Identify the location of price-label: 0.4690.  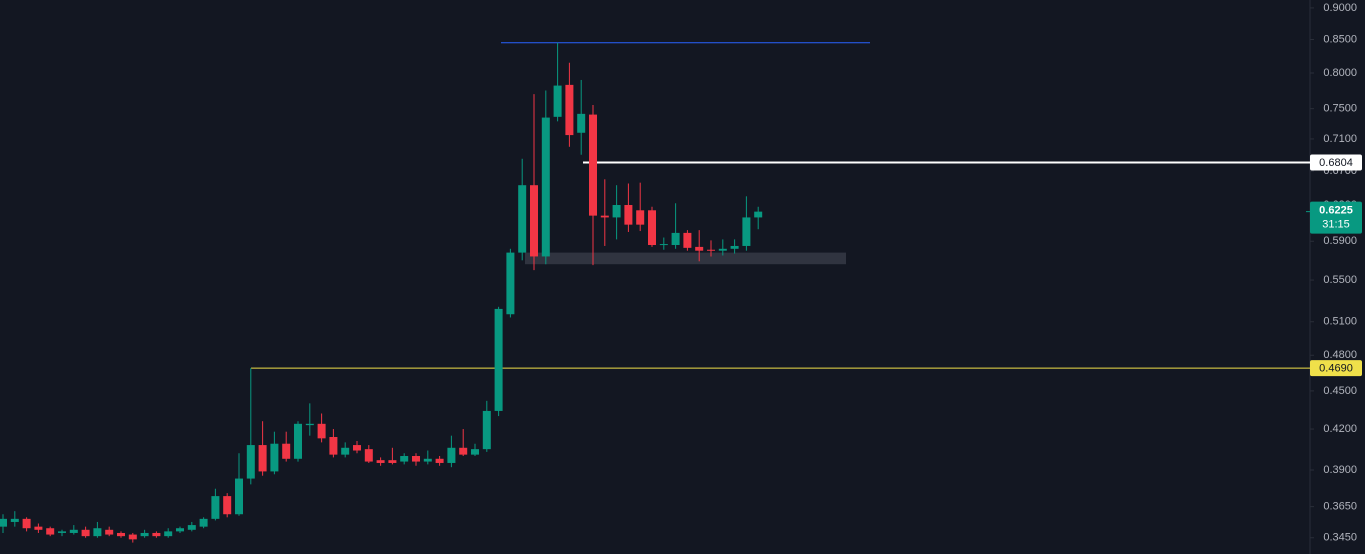
(1336, 368).